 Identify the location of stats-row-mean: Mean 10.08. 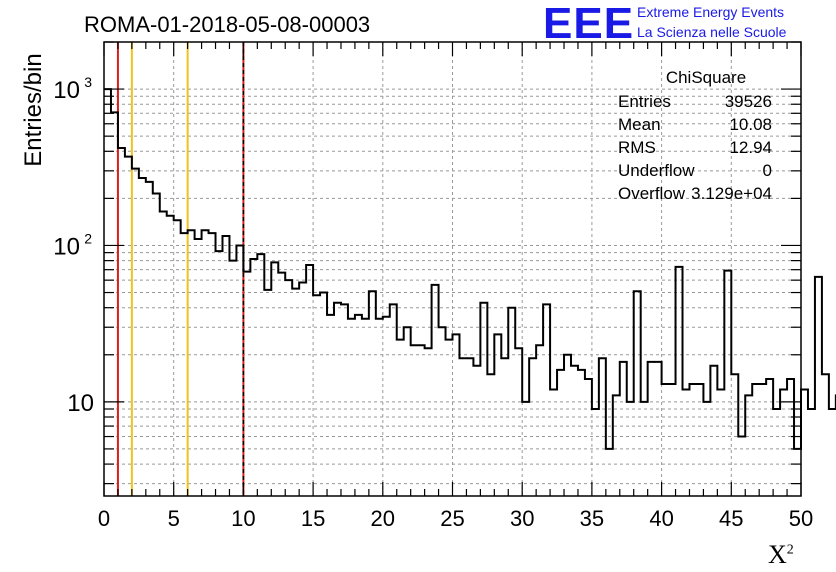
(695, 124).